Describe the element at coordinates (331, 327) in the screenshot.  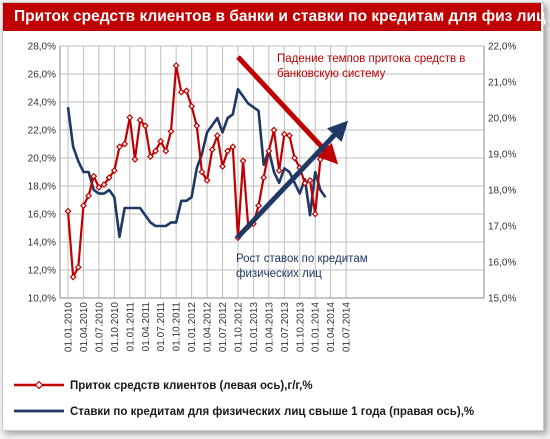
I see `x-axis-tick-label: 01.04.2014` at that location.